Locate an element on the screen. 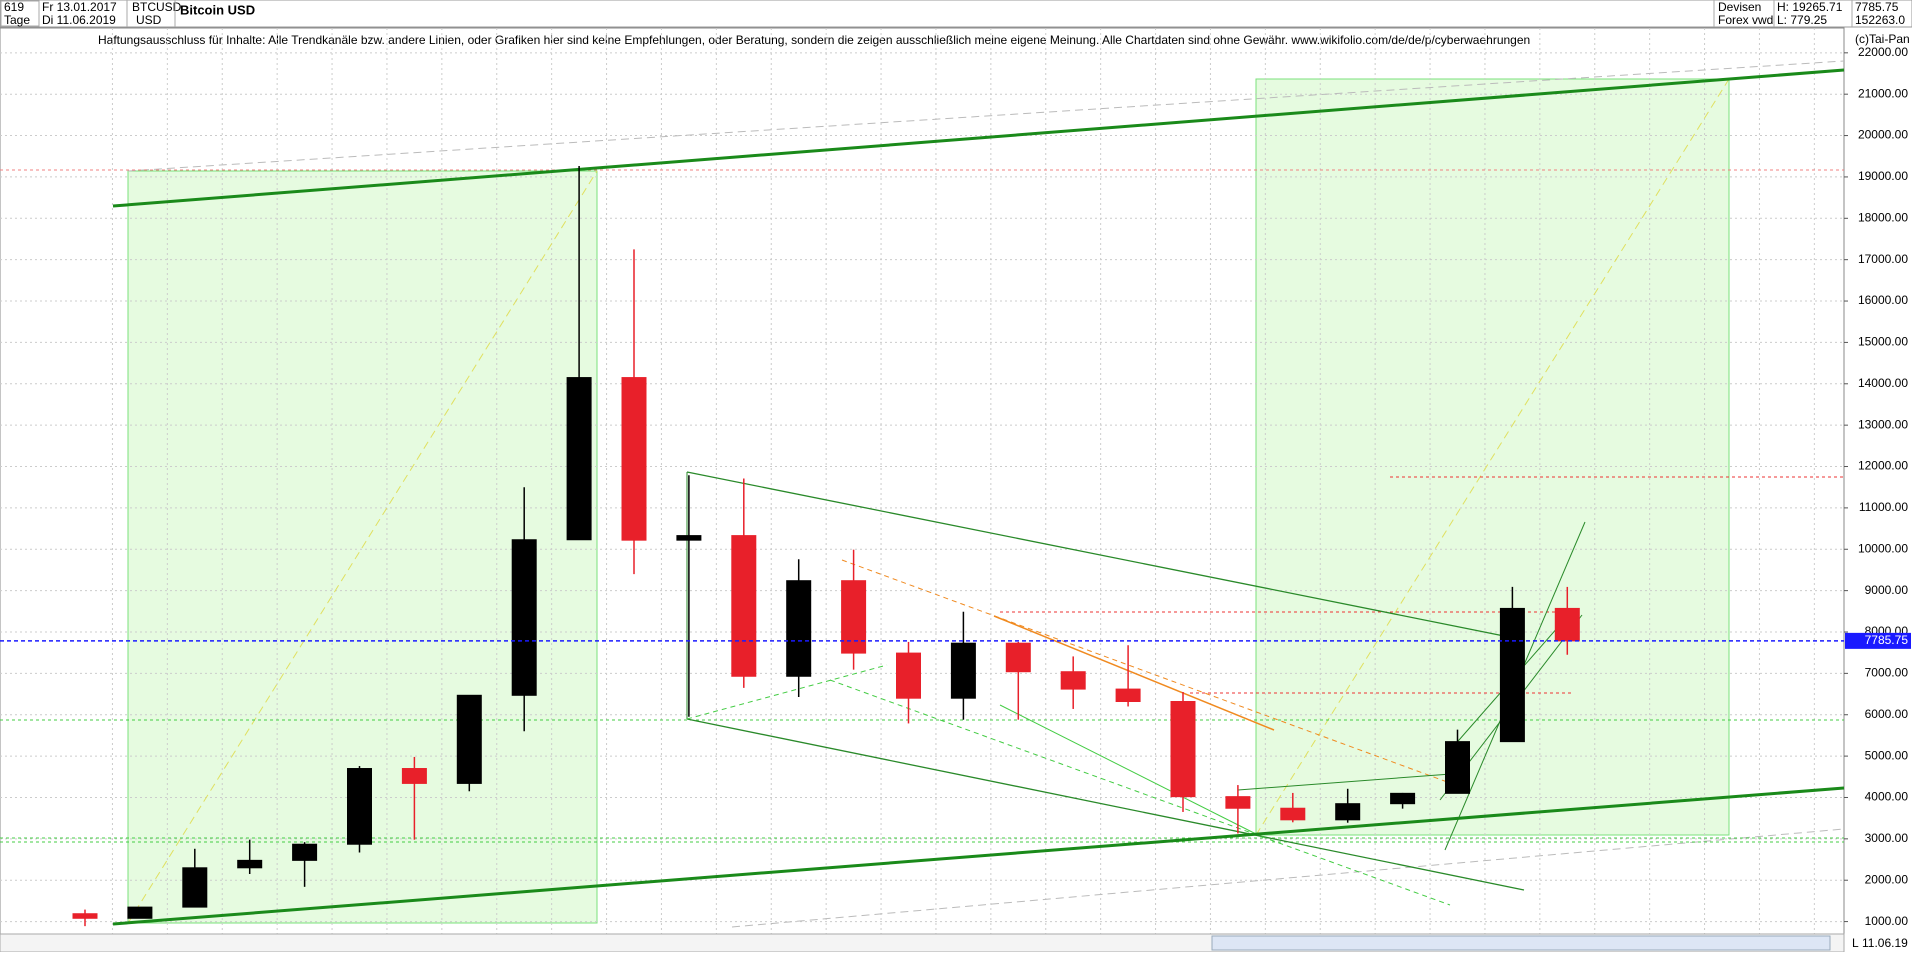 This screenshot has width=1912, height=957. footer-l: L is located at coordinates (1855, 943).